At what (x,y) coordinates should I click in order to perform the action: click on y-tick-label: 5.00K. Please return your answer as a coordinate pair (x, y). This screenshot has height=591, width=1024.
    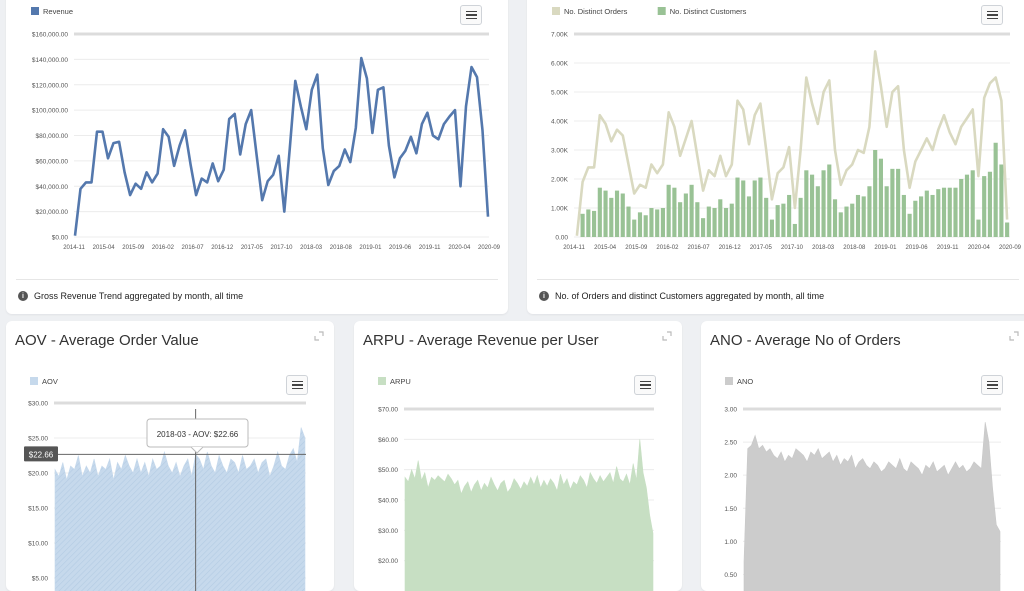
    Looking at the image, I should click on (560, 93).